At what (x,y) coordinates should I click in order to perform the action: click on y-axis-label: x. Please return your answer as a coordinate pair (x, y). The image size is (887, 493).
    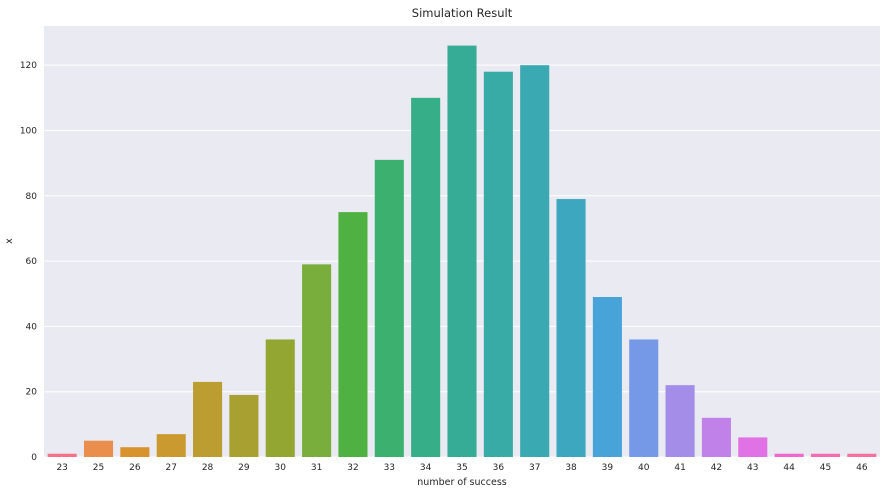
    Looking at the image, I should click on (9, 241).